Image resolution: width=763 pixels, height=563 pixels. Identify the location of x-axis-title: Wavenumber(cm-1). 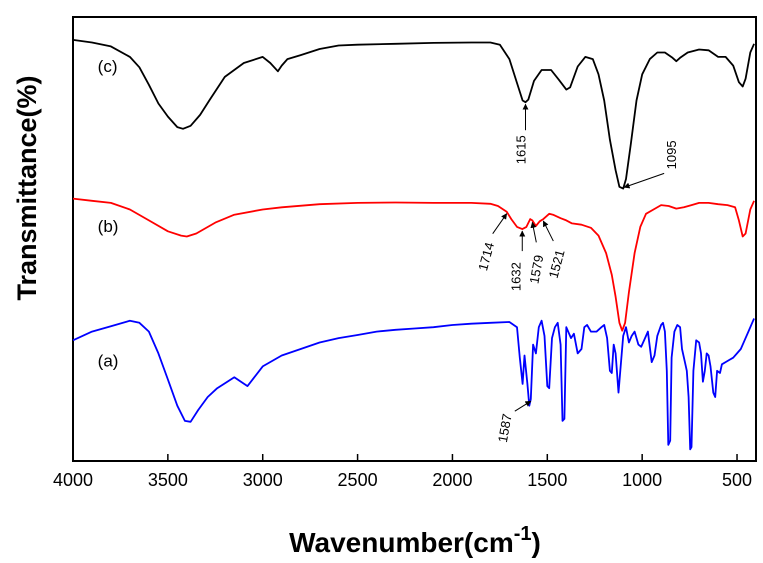
(415, 540).